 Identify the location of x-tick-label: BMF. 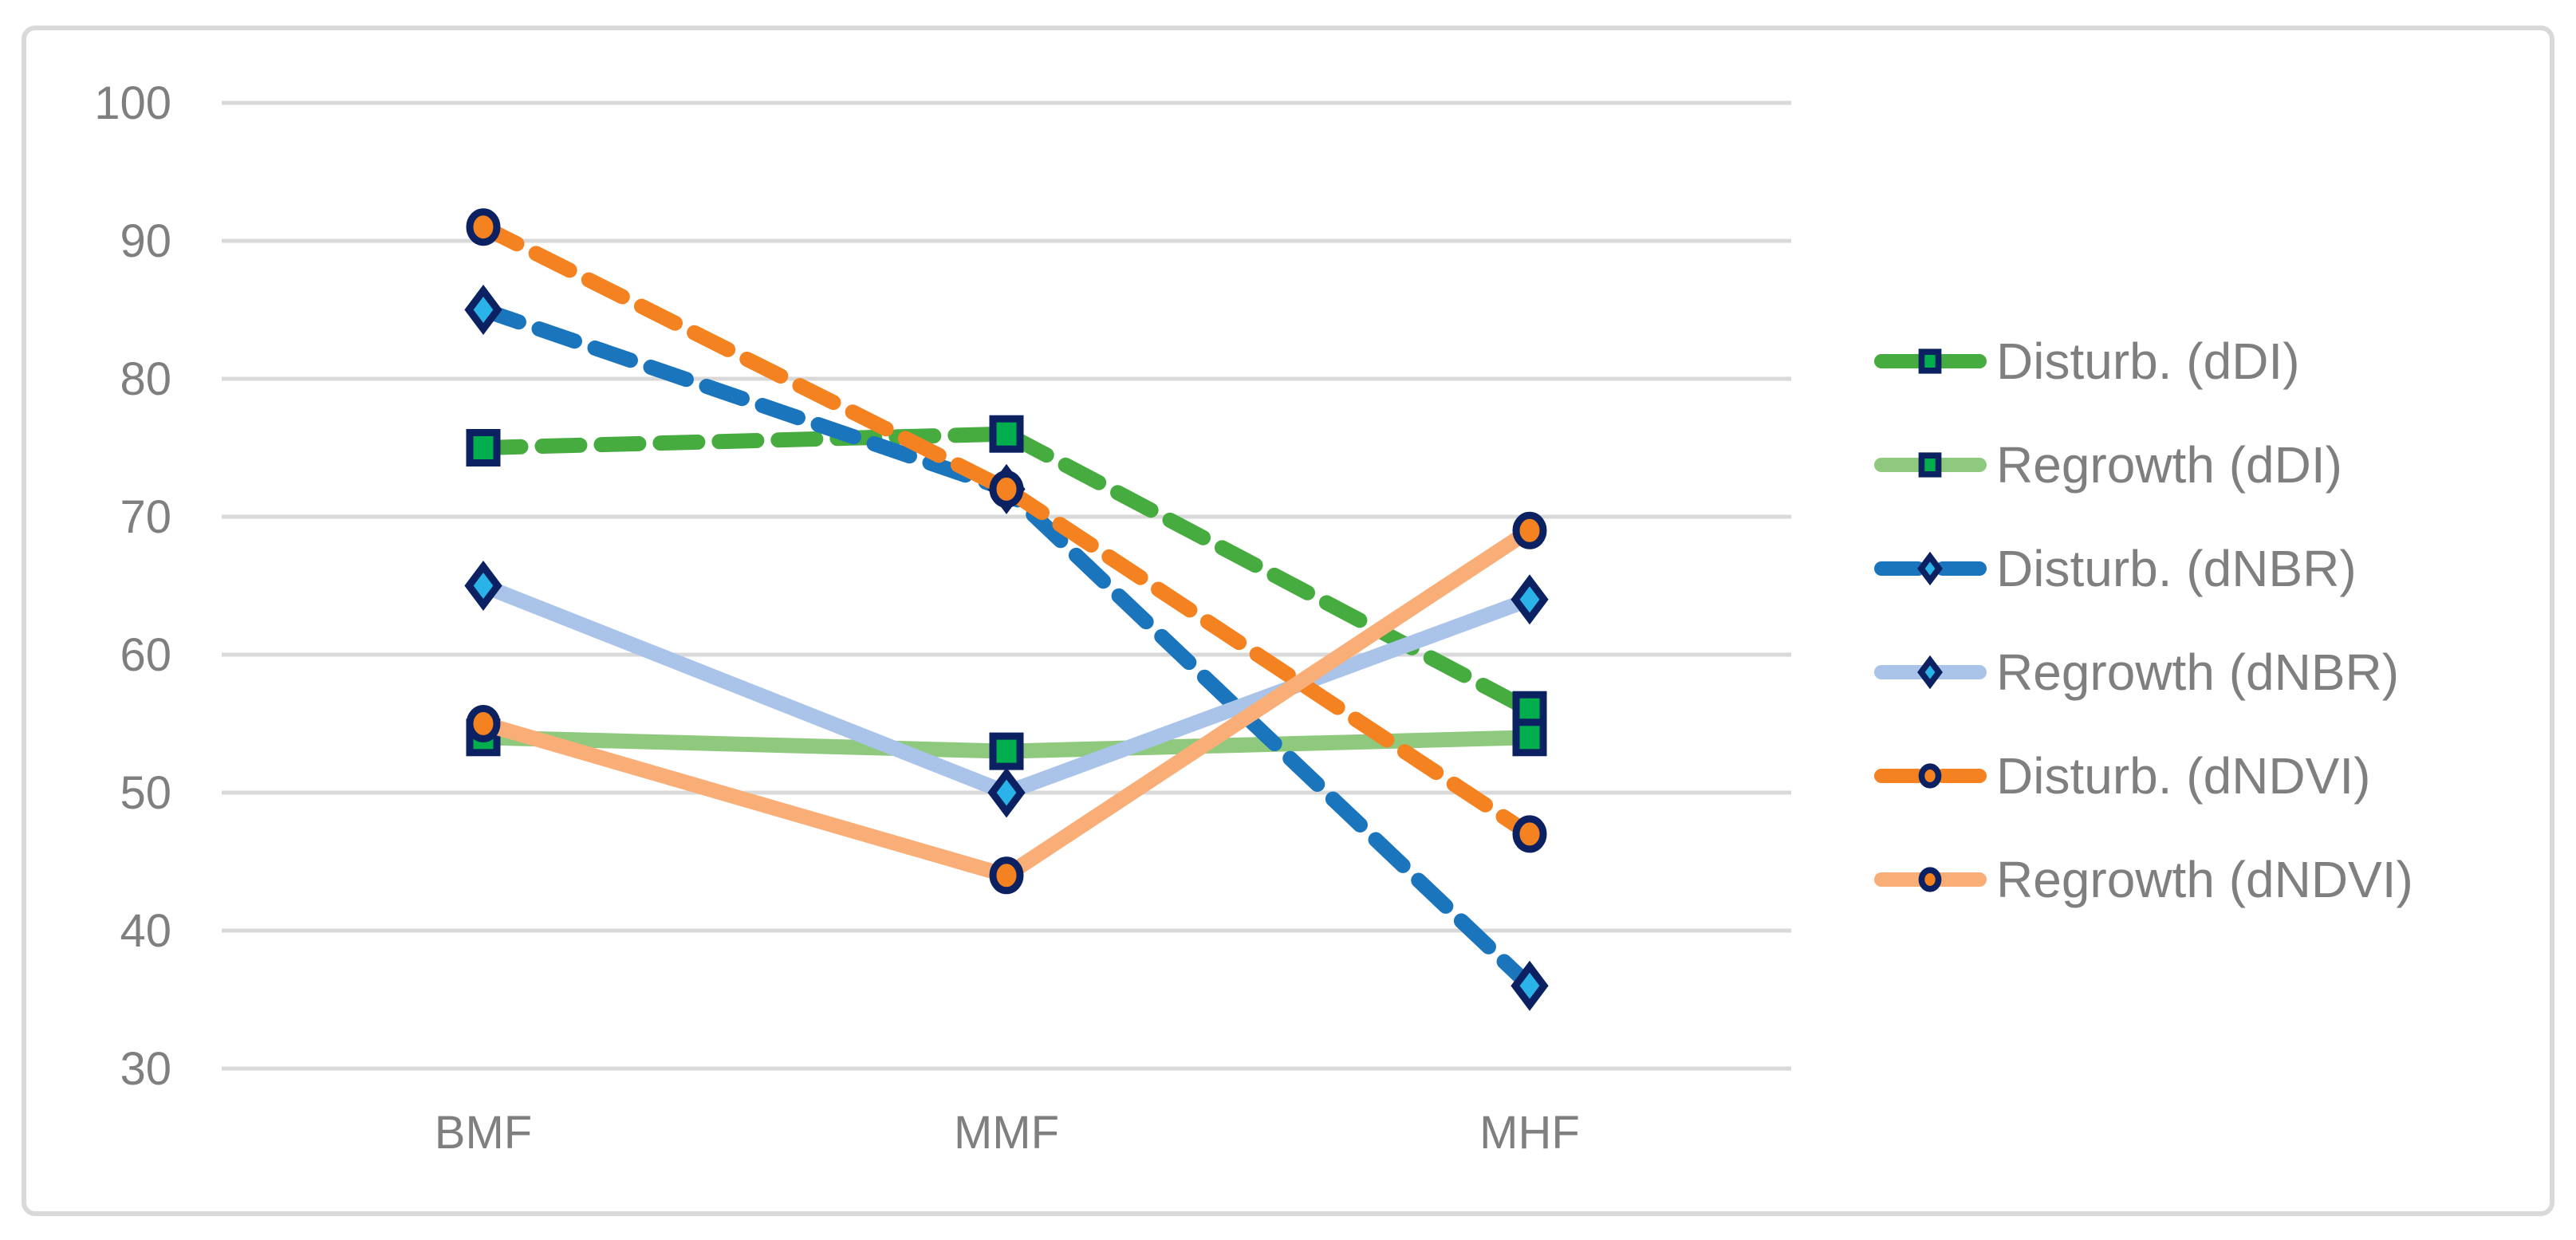
(483, 1133).